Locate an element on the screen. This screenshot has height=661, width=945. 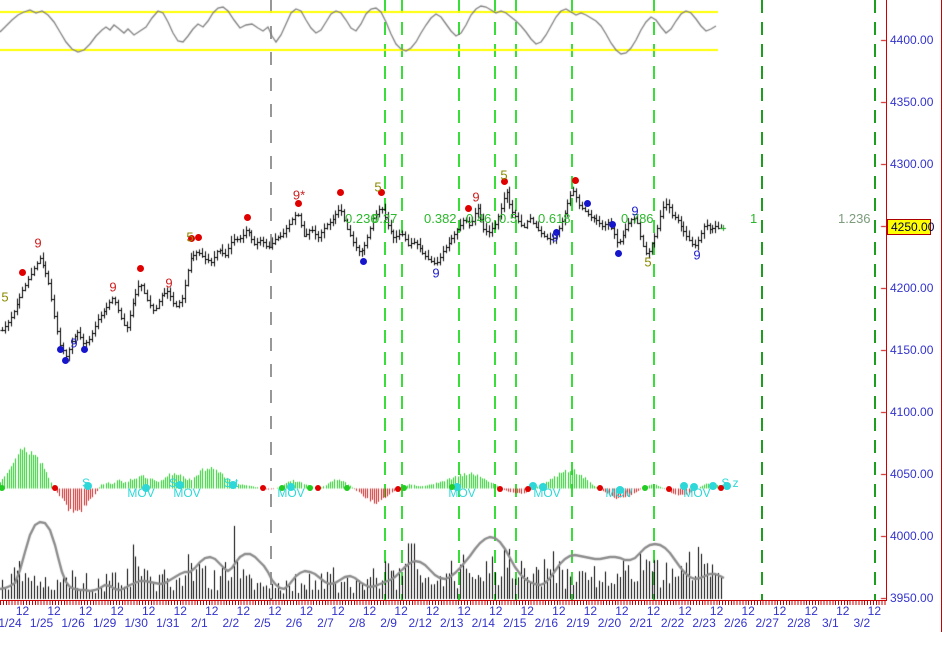
window-border-right is located at coordinates (941, 316).